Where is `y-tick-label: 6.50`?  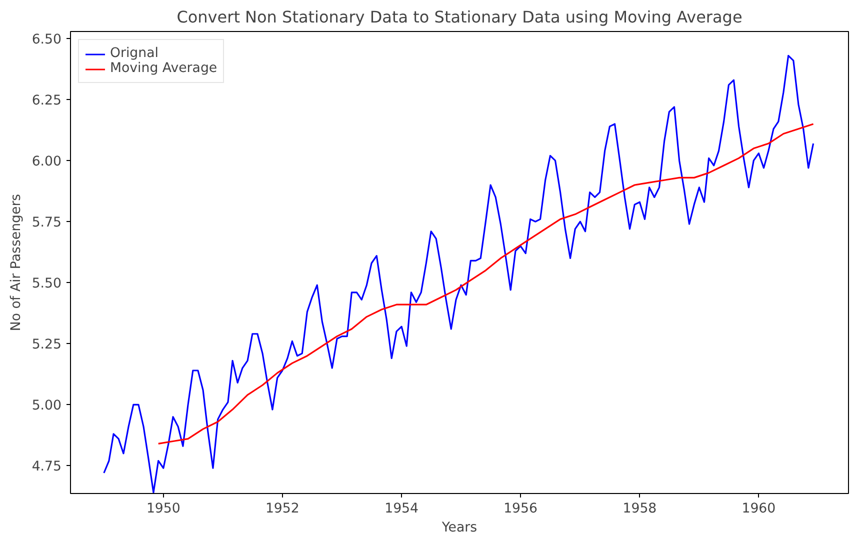
y-tick-label: 6.50 is located at coordinates (47, 40).